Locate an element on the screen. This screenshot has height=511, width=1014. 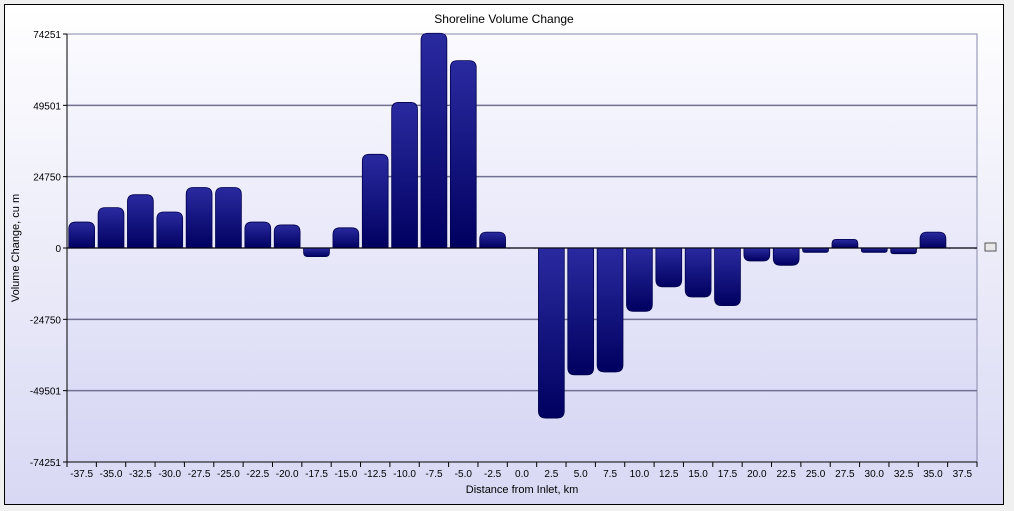
y-tick-label: 74251 is located at coordinates (47, 35).